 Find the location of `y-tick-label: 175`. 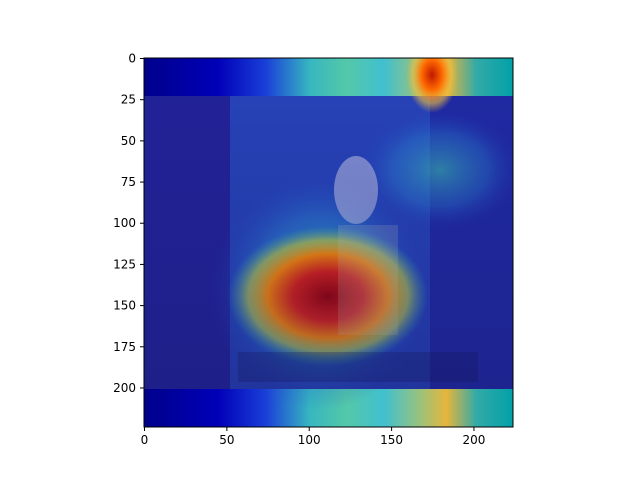

y-tick-label: 175 is located at coordinates (124, 347).